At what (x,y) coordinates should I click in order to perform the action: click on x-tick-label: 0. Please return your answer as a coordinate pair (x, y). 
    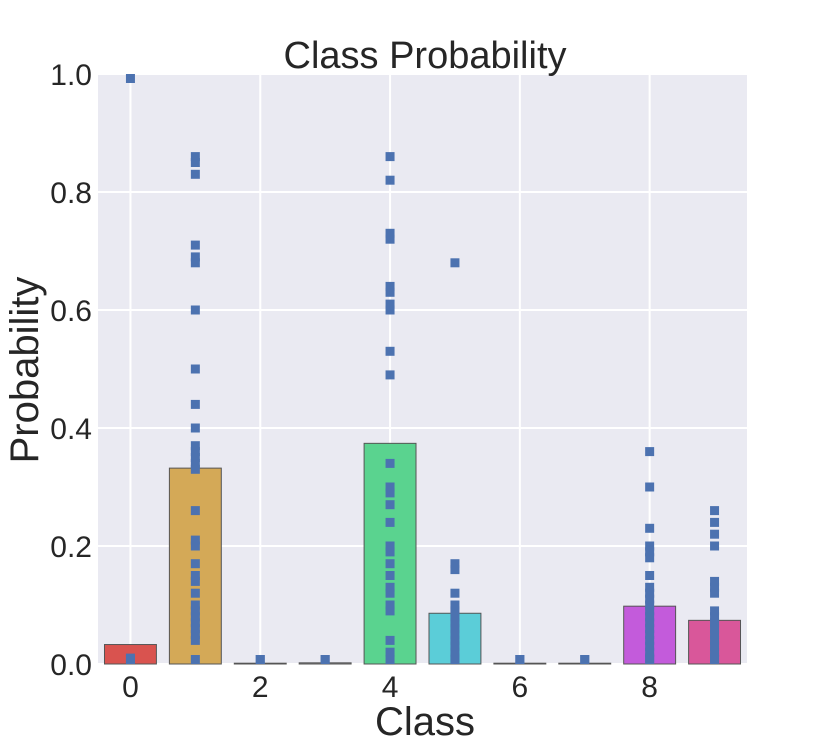
    Looking at the image, I should click on (130, 687).